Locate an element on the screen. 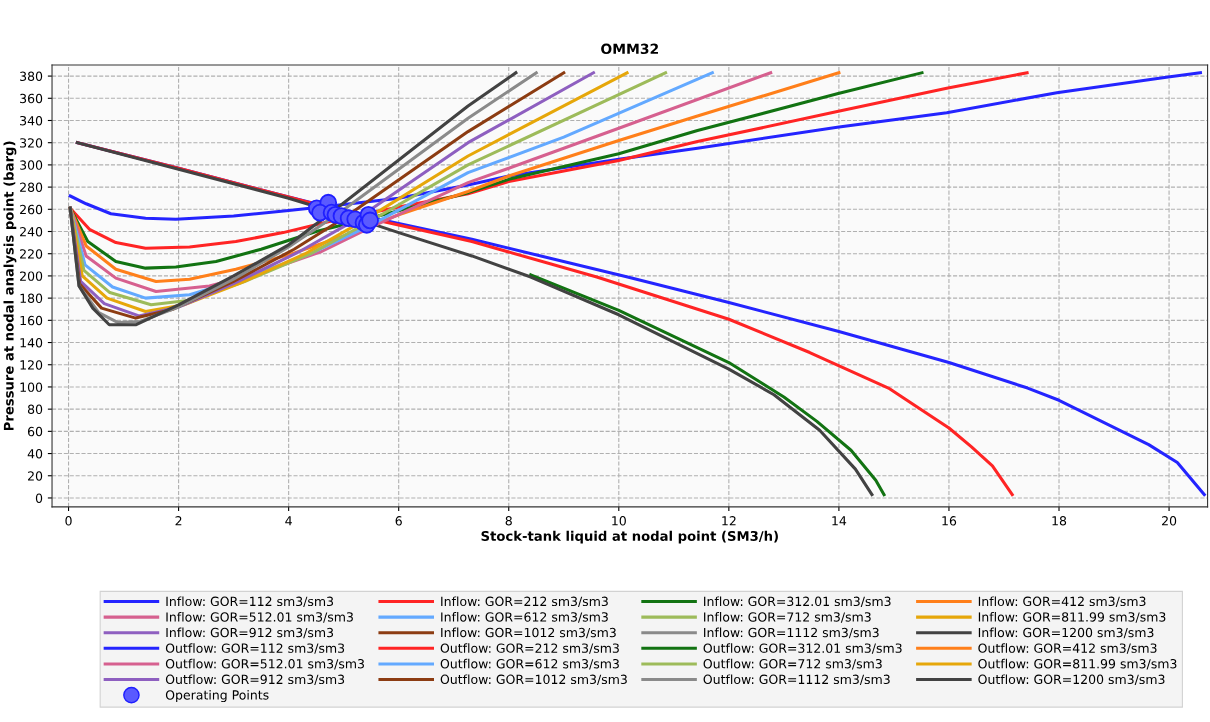  legend-label: Outflow: GOR=1012 sm3/sm3 is located at coordinates (533, 680).